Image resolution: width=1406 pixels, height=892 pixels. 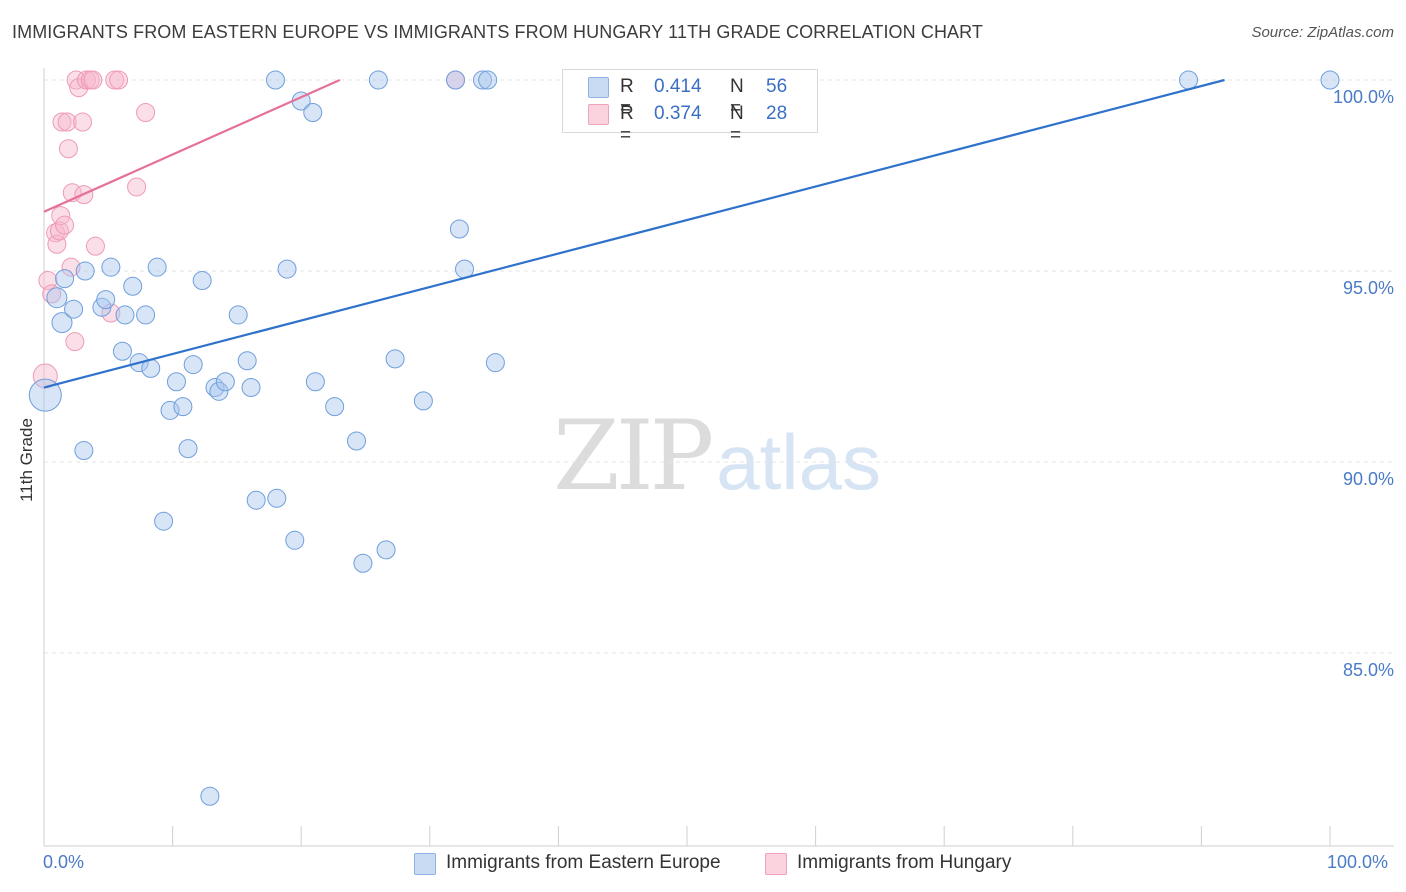 I want to click on bottom-legend-swatch-hungary, so click(x=776, y=864).